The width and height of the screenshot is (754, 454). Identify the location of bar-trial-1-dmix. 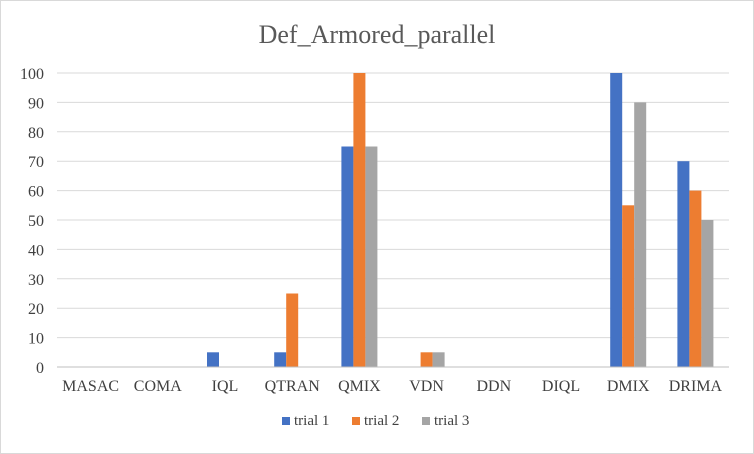
(616, 220).